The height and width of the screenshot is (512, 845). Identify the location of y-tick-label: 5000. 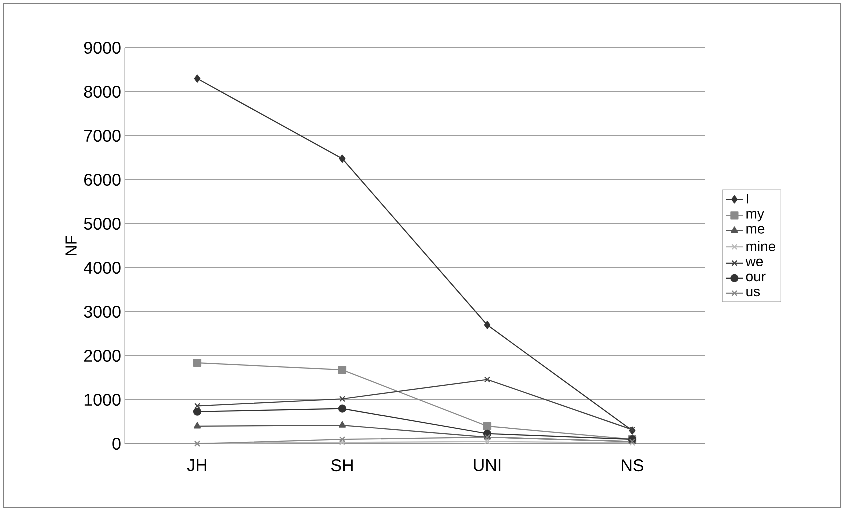
(102, 224).